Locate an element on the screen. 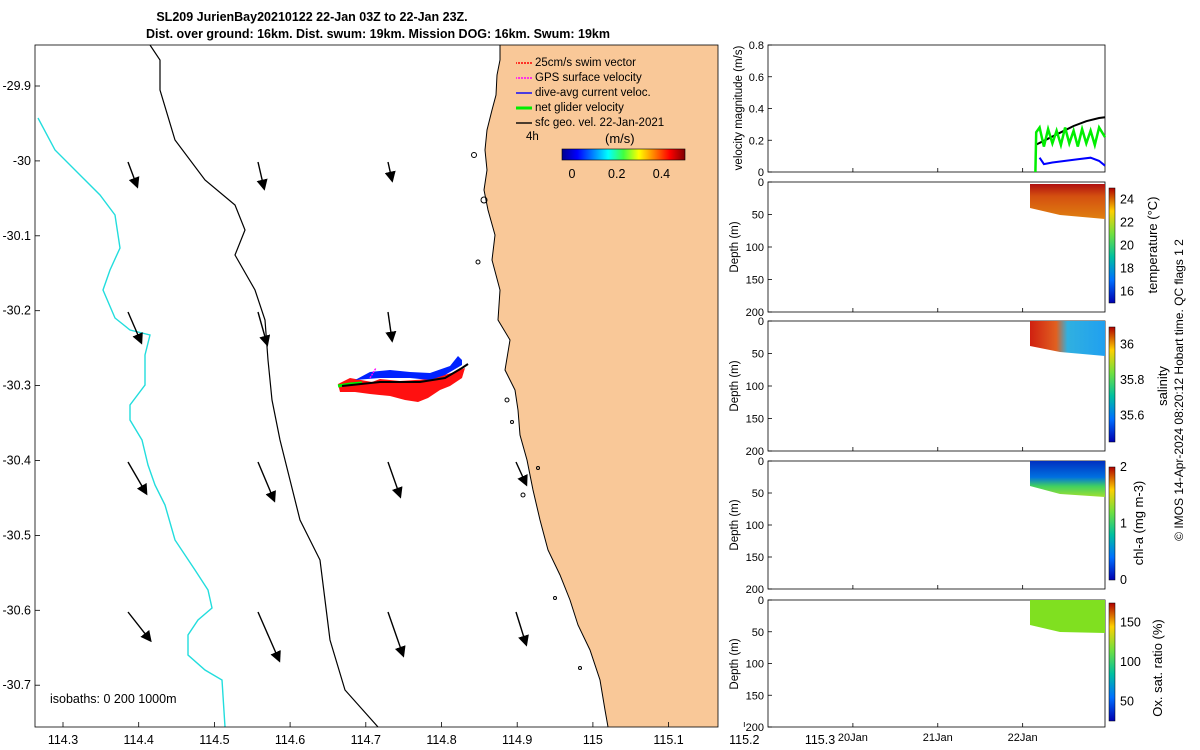 The image size is (1200, 750). velocity-y-tick-label: 0.4 is located at coordinates (756, 110).